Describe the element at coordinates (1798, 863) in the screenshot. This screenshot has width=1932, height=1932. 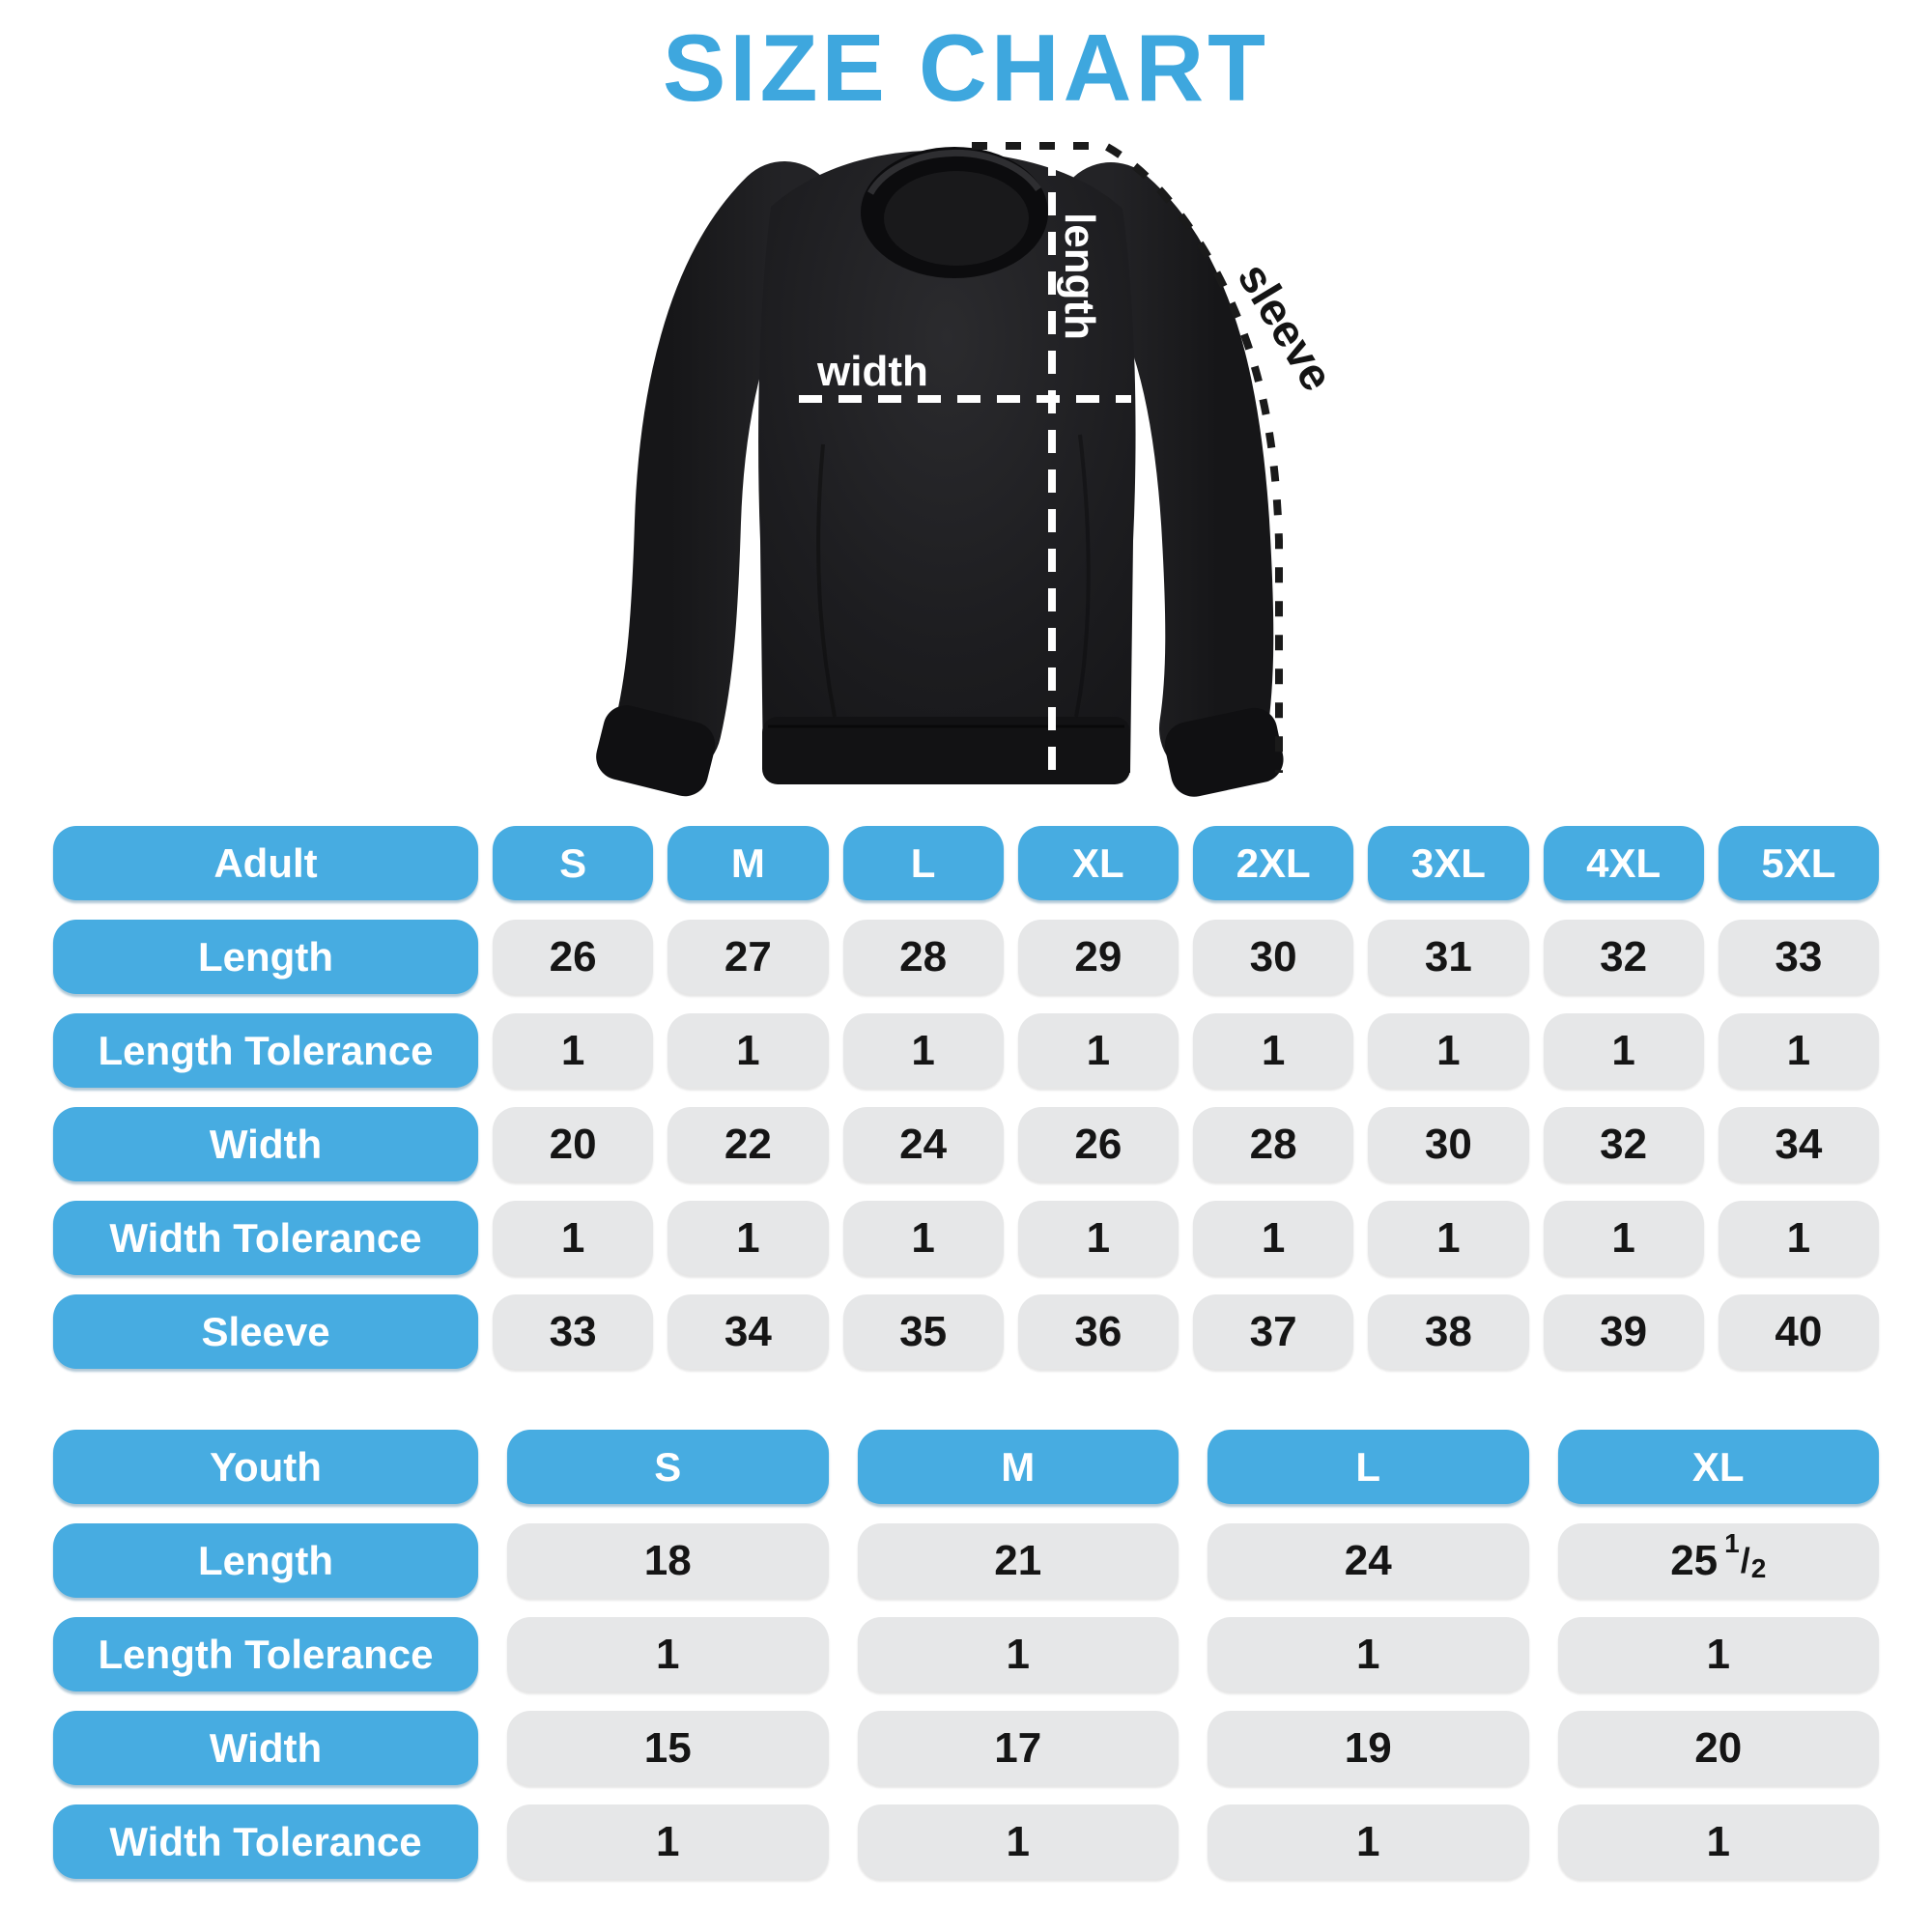
I see `size-header-pill: 5XL` at that location.